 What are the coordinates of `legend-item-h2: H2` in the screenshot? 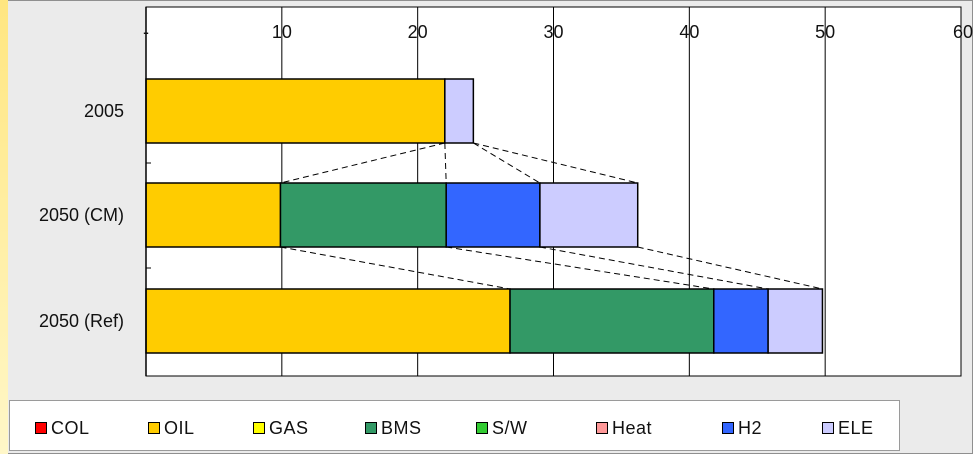 It's located at (742, 428).